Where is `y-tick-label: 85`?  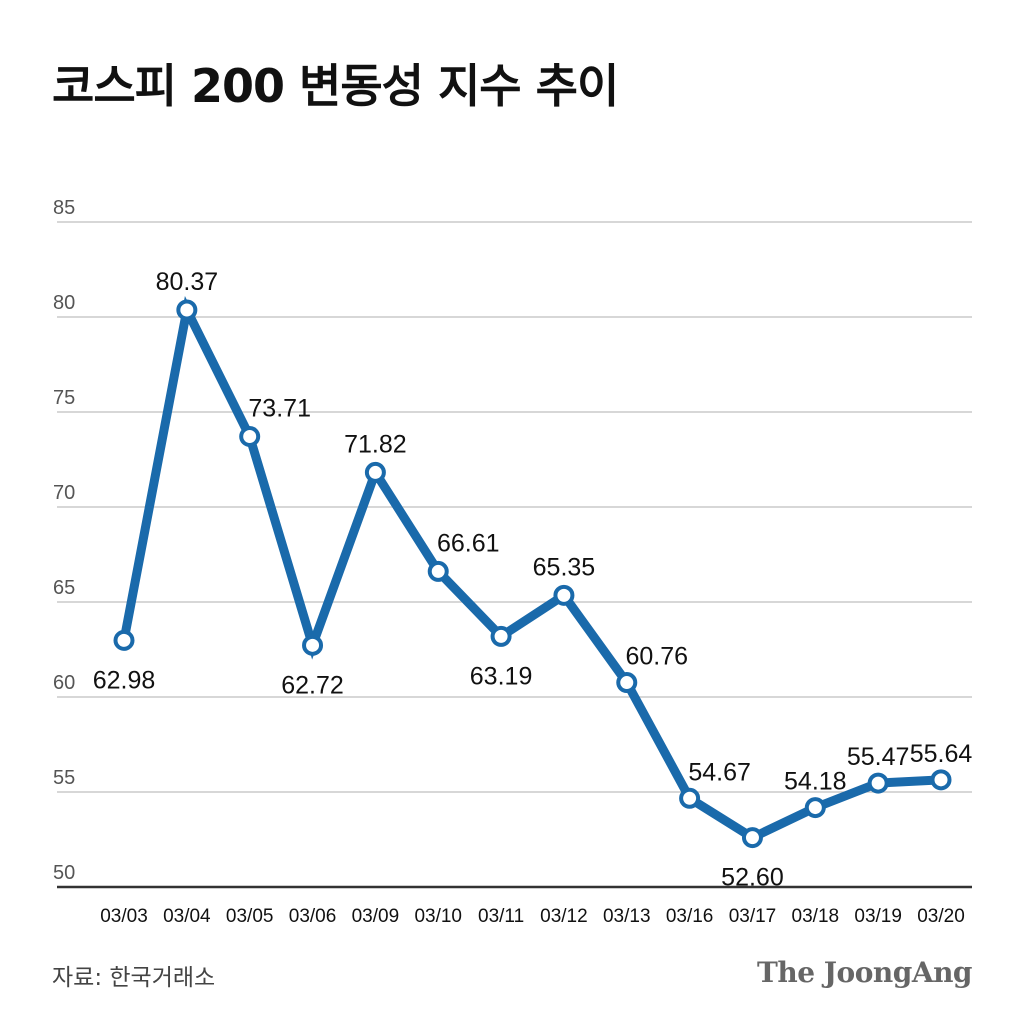 y-tick-label: 85 is located at coordinates (64, 208).